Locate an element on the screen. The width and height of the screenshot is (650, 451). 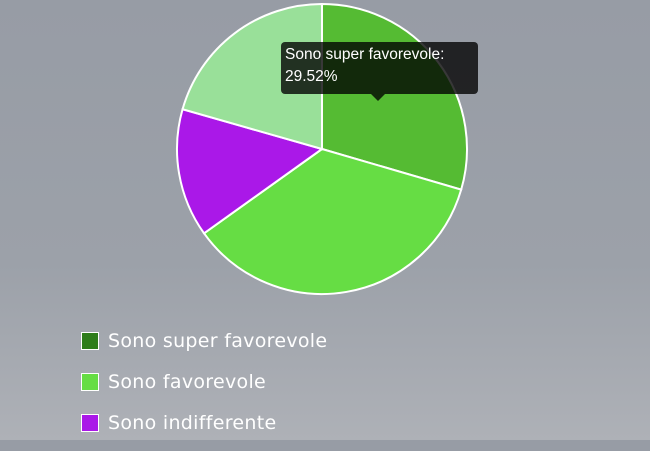
tooltip: Sono super favorevole: 29.52% is located at coordinates (379, 71).